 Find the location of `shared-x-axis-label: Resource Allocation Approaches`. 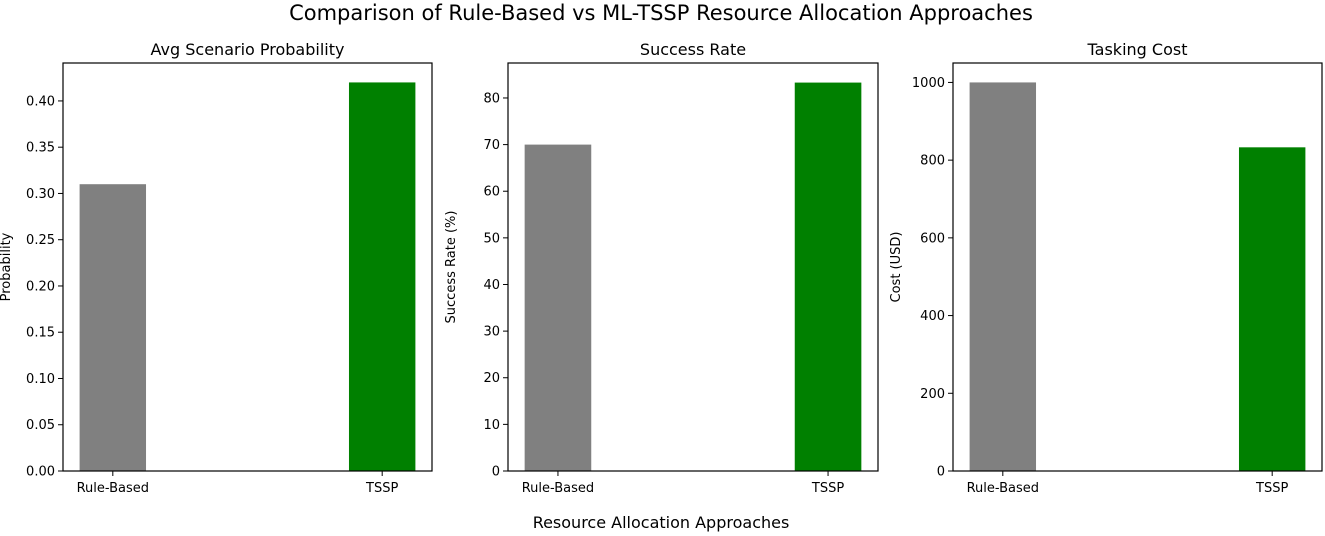

shared-x-axis-label: Resource Allocation Approaches is located at coordinates (661, 522).